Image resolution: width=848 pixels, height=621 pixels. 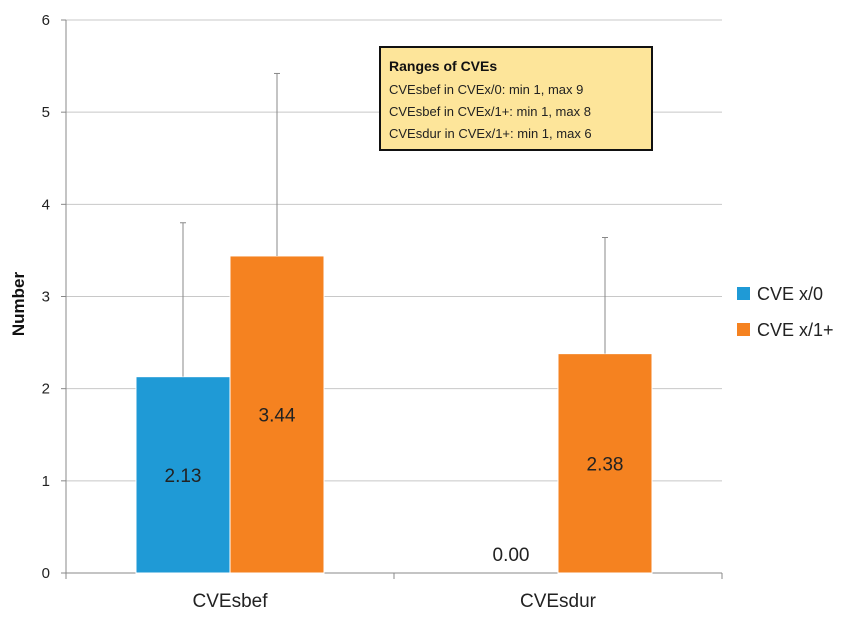 What do you see at coordinates (443, 66) in the screenshot?
I see `annotation-title: Ranges of CVEs` at bounding box center [443, 66].